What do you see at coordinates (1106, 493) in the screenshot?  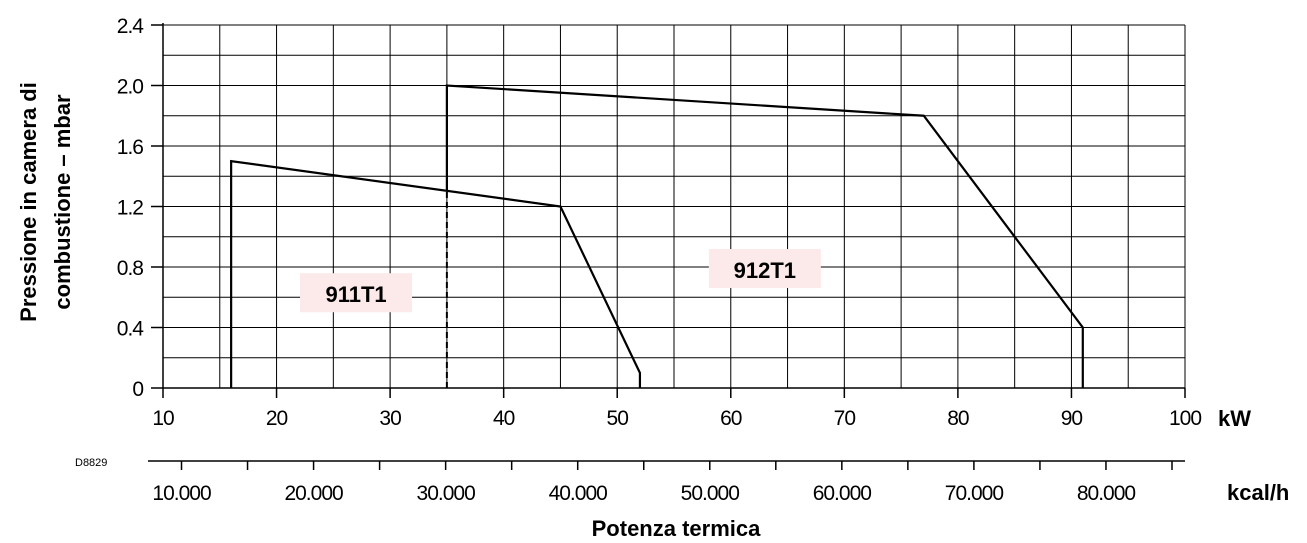 I see `kcal-tick-label: 80.000` at bounding box center [1106, 493].